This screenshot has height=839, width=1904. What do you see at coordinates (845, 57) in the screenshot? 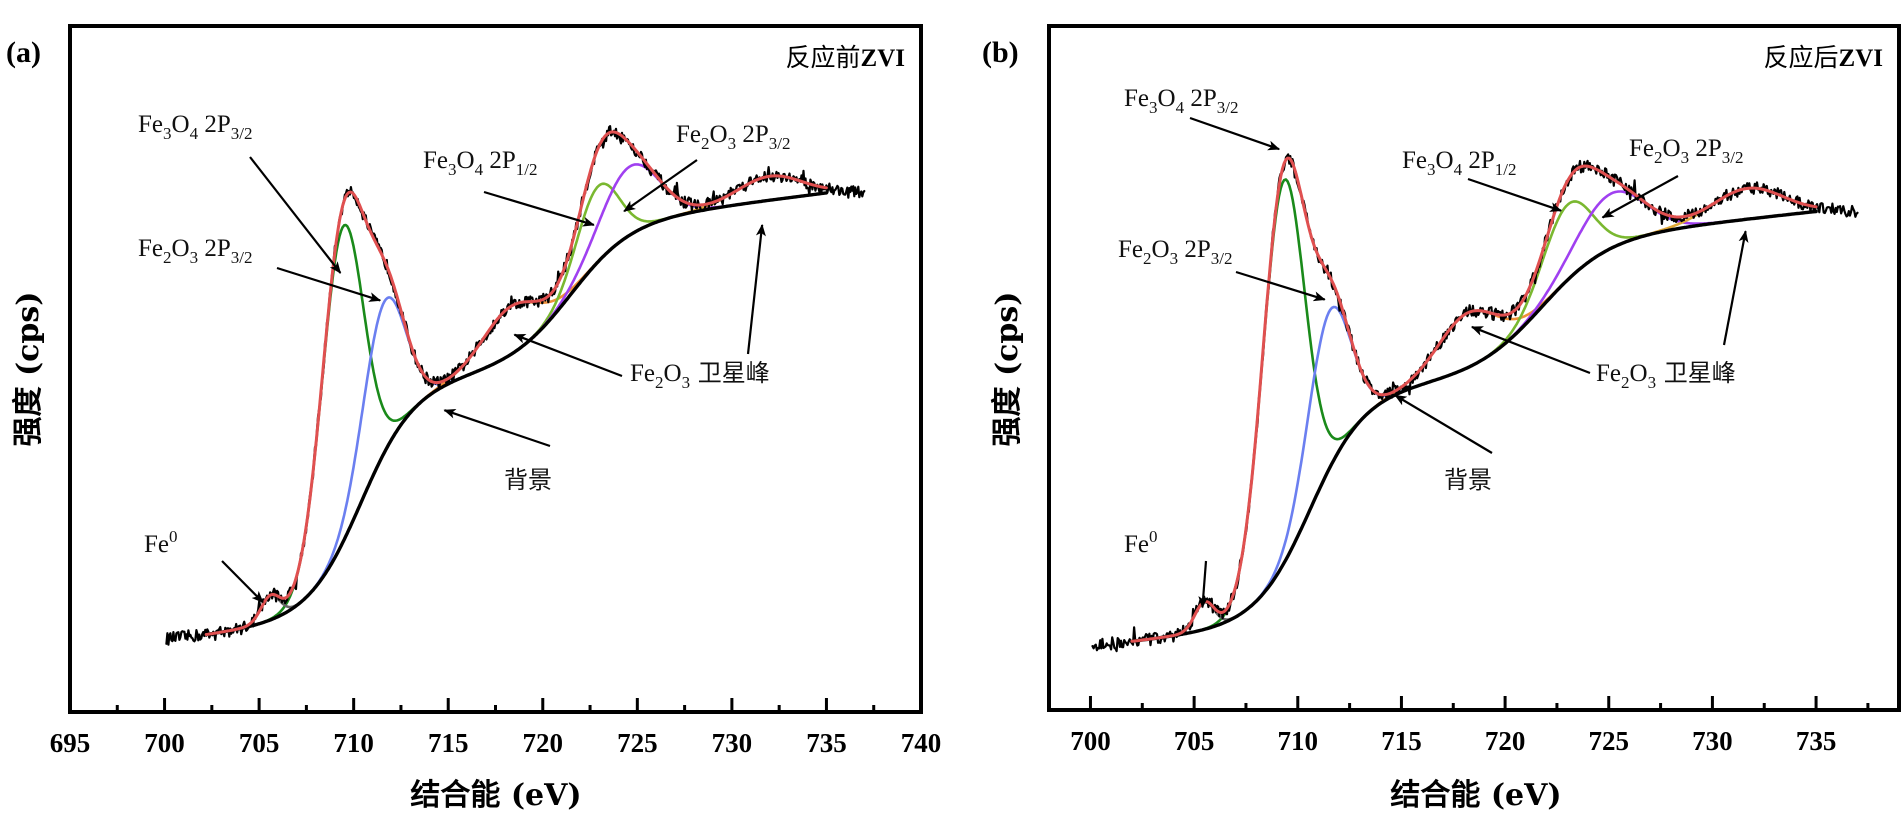
I see `panel-title-a: 反应前ZVI` at bounding box center [845, 57].